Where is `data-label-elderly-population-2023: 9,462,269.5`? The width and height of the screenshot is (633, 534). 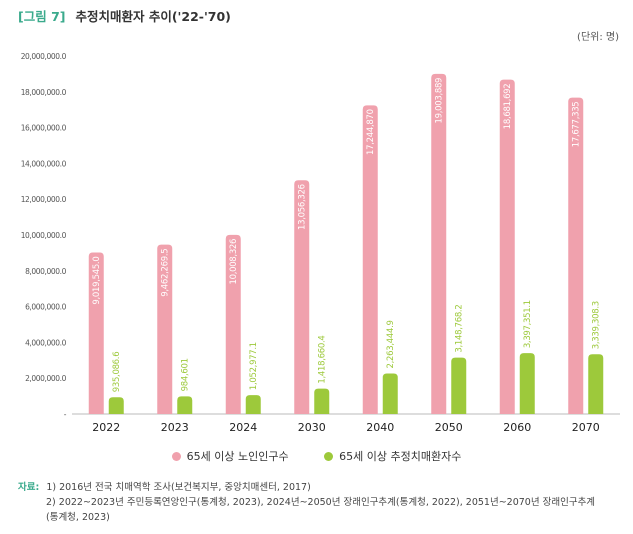 data-label-elderly-population-2023: 9,462,269.5 is located at coordinates (166, 273).